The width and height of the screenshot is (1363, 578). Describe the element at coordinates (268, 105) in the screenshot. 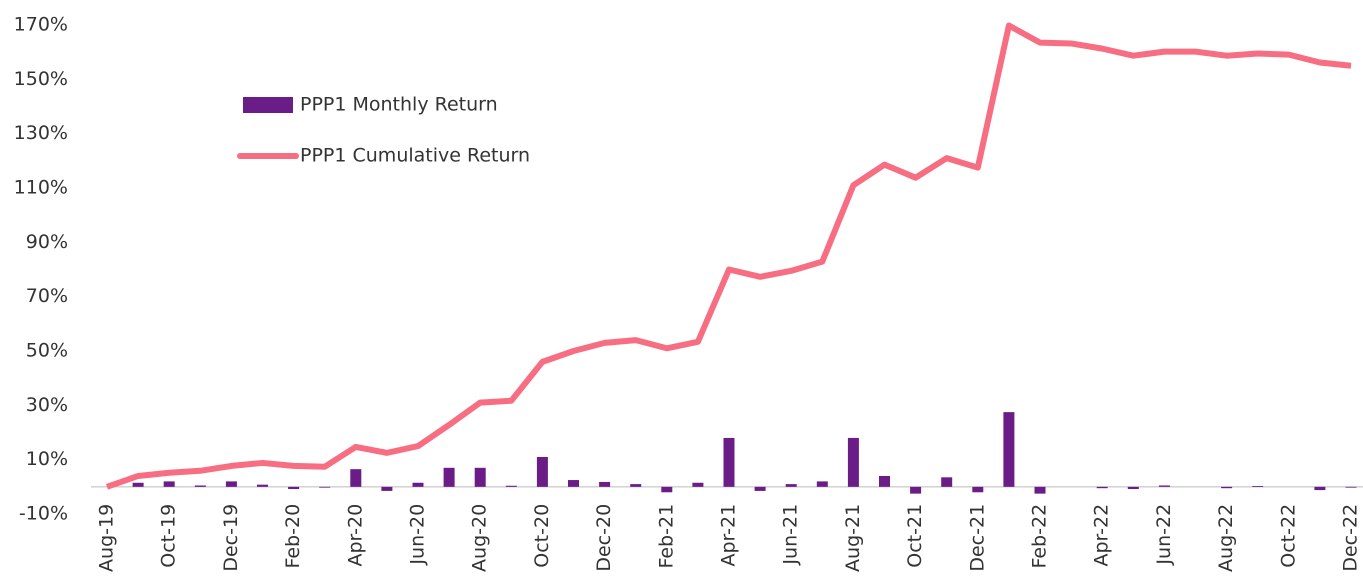

I see `legend-swatch` at that location.